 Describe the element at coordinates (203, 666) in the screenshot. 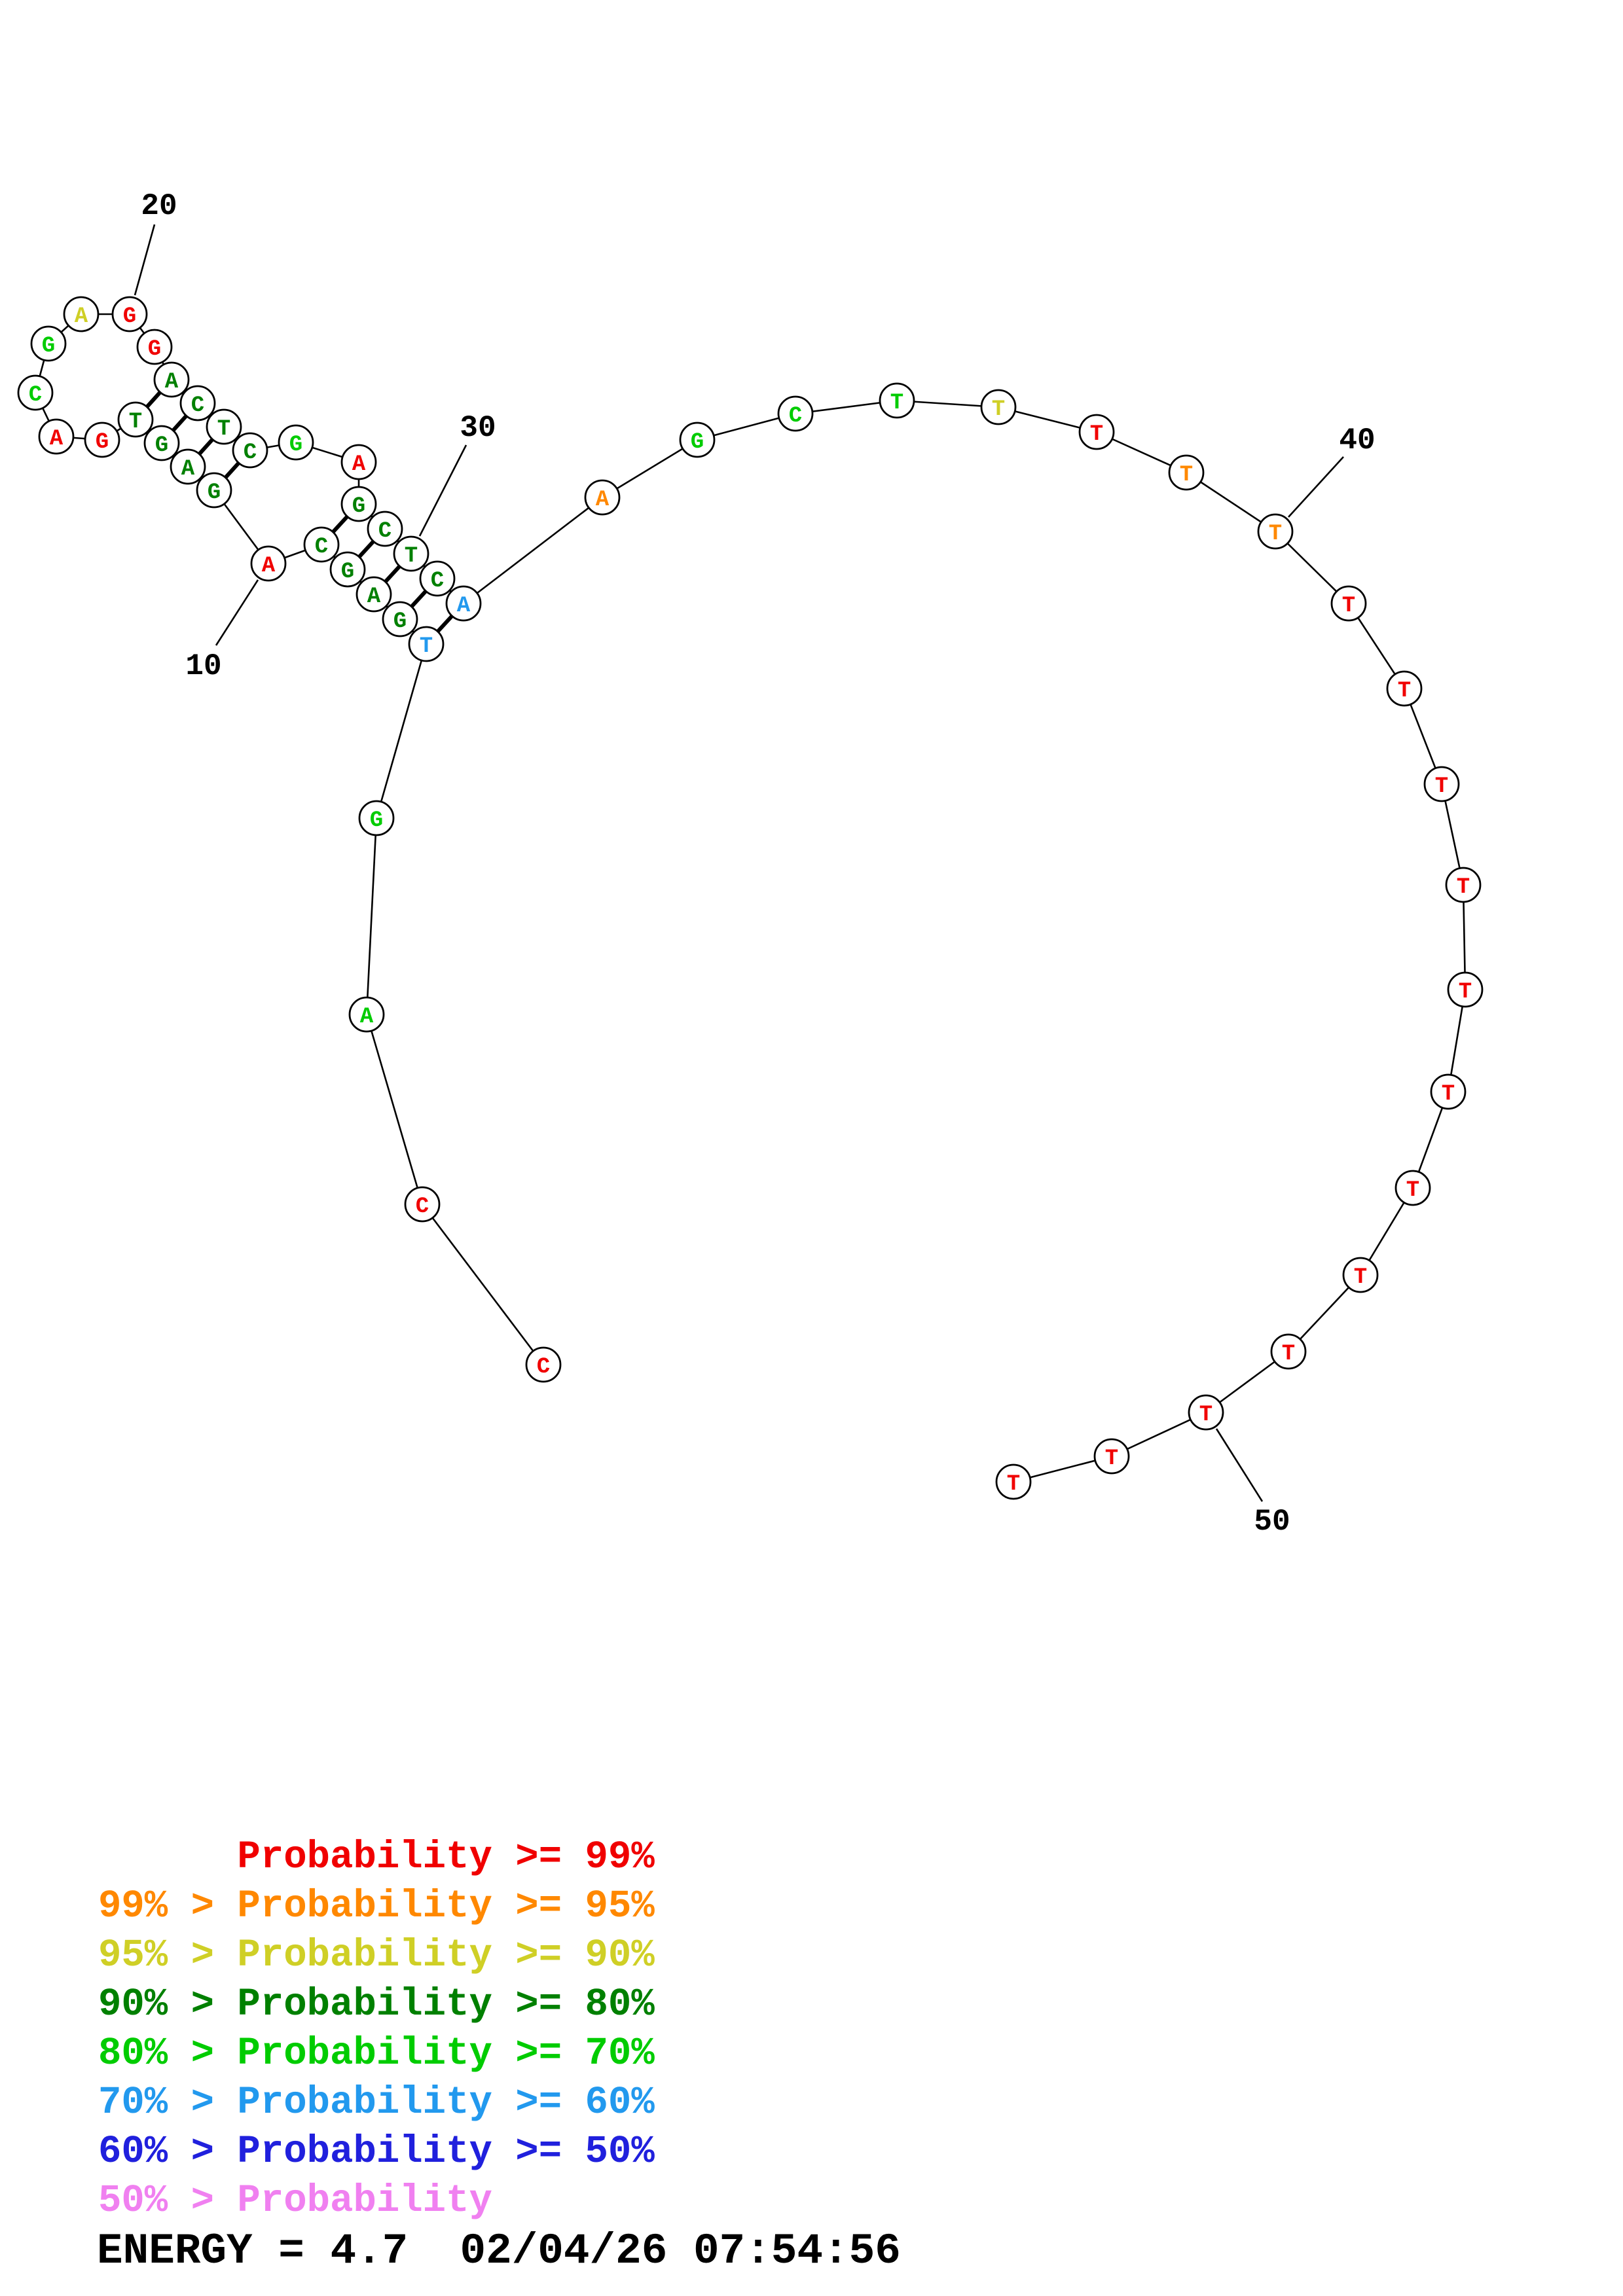

I see `position-label: 10` at that location.